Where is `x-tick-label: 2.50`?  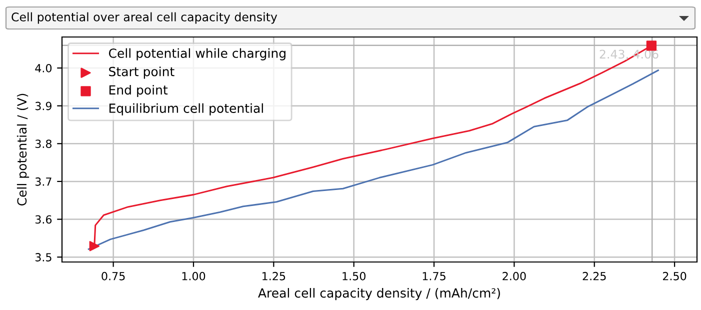 x-tick-label: 2.50 is located at coordinates (674, 276).